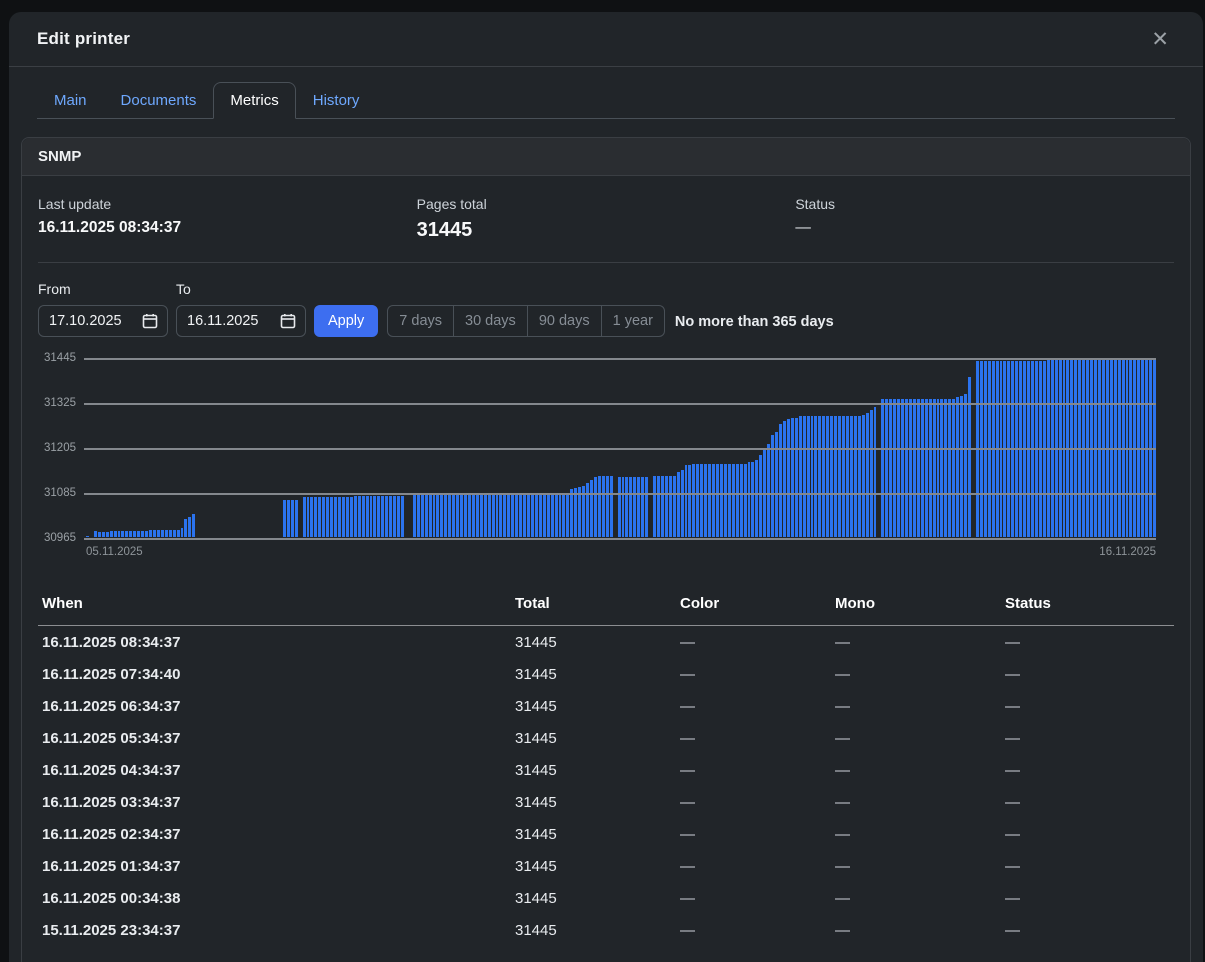 This screenshot has height=962, width=1205. I want to click on cell-when: 16.11.2025 03:34:37, so click(111, 802).